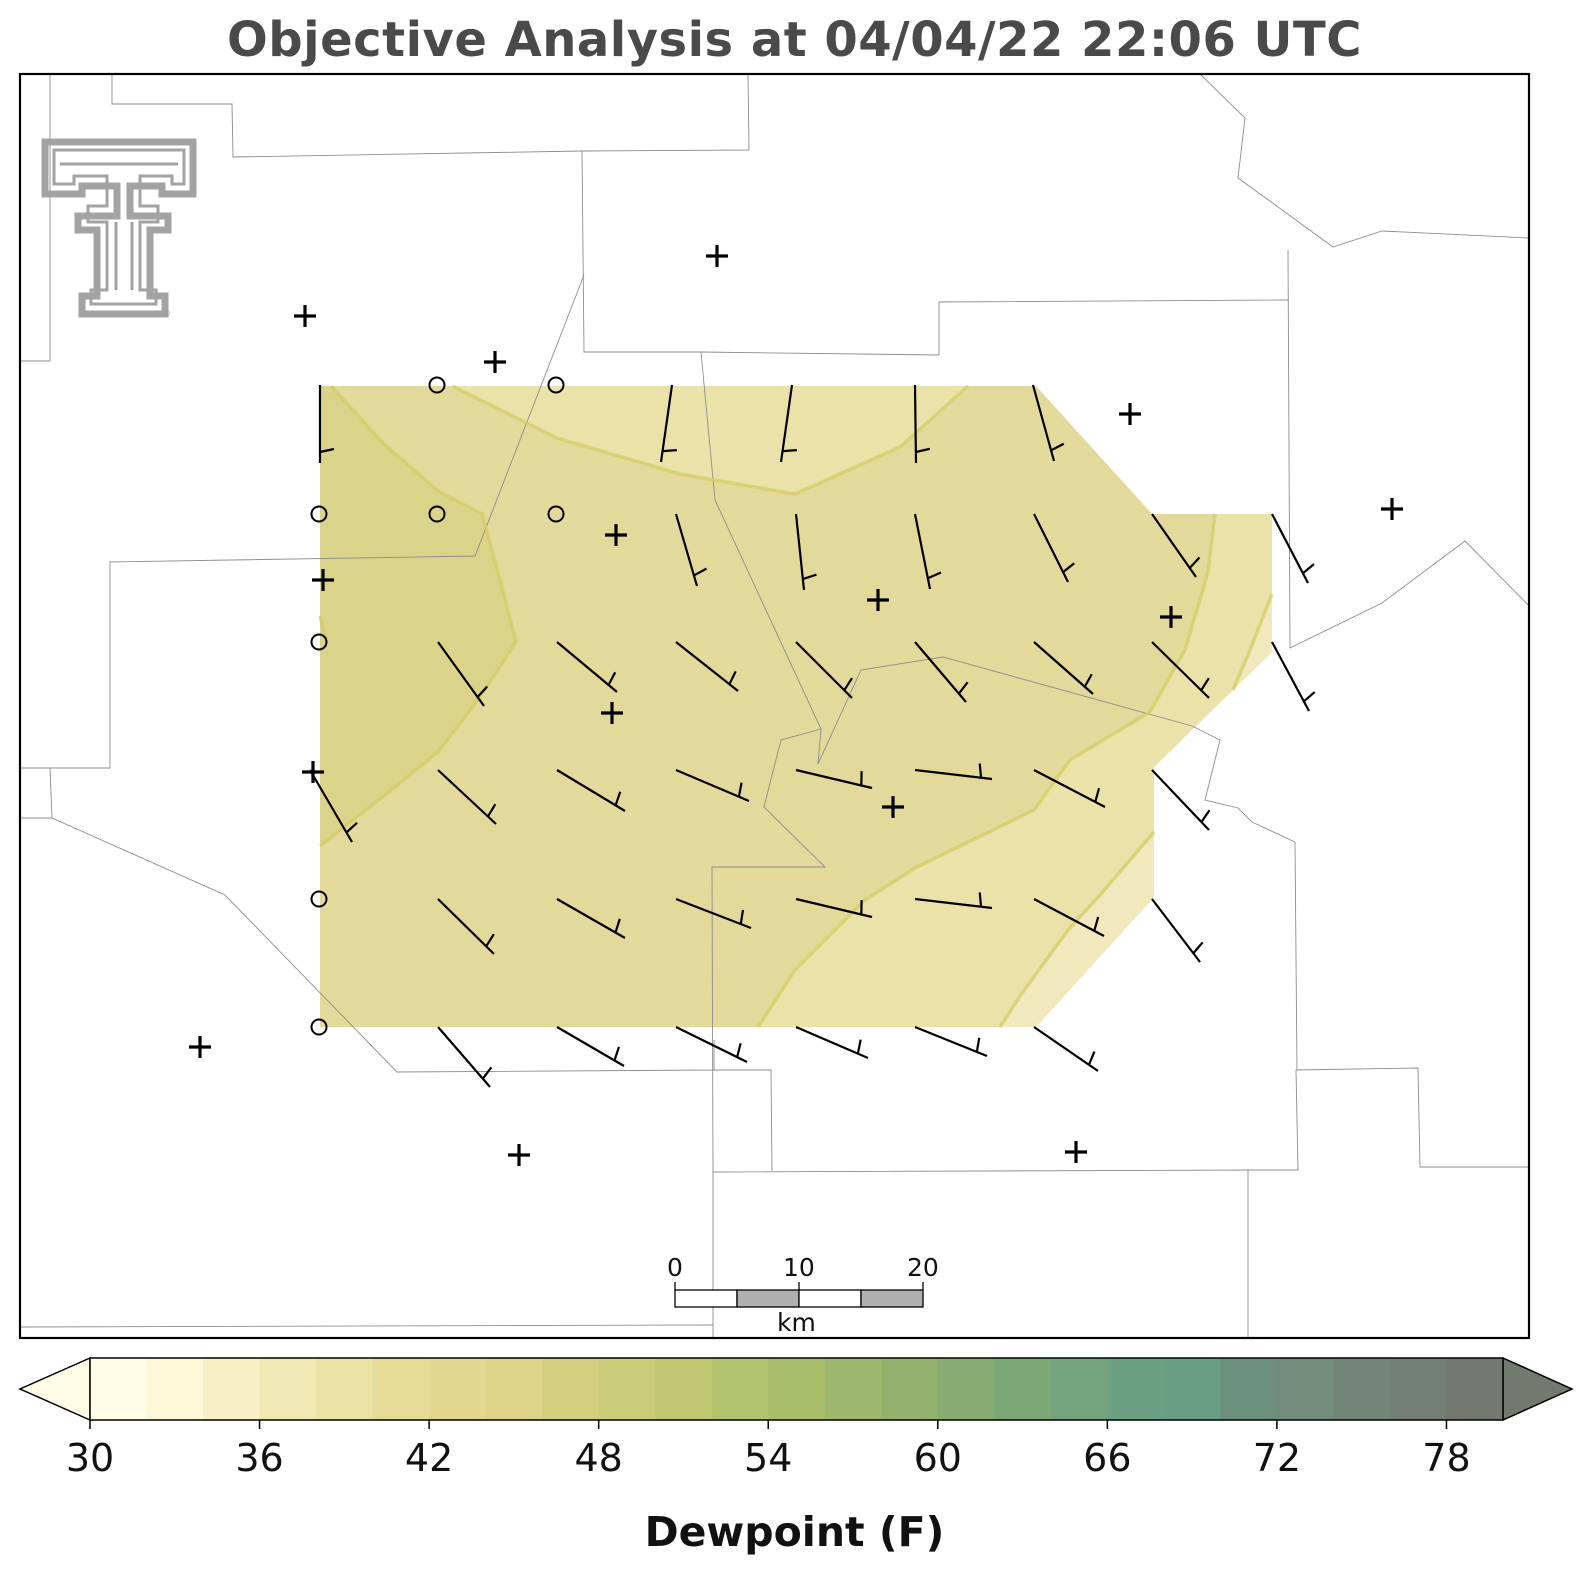  I want to click on registered-mark: ®, so click(167, 313).